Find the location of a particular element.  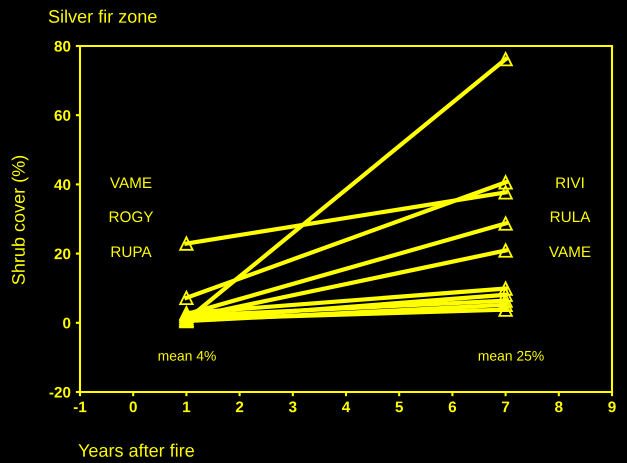

x-axis-title: Years after fire is located at coordinates (136, 450).